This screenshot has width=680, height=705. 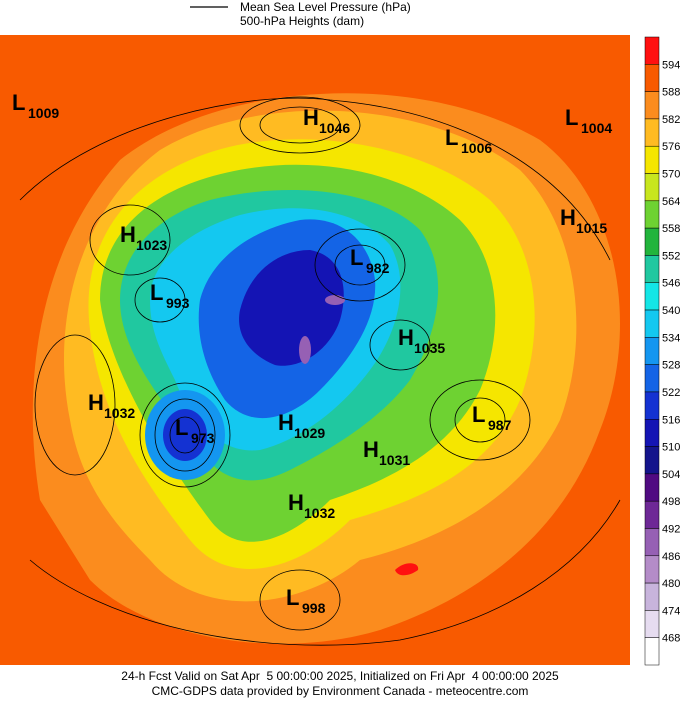 What do you see at coordinates (500, 425) in the screenshot?
I see `center-value: 987` at bounding box center [500, 425].